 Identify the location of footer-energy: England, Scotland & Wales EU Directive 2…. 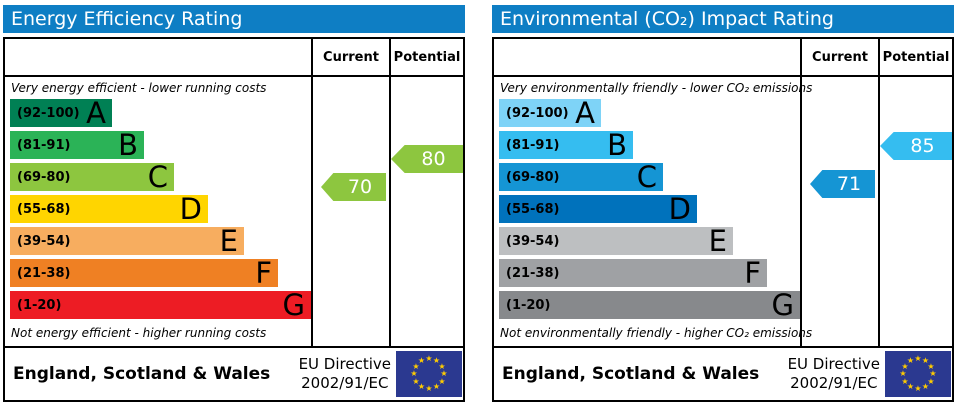
(234, 374).